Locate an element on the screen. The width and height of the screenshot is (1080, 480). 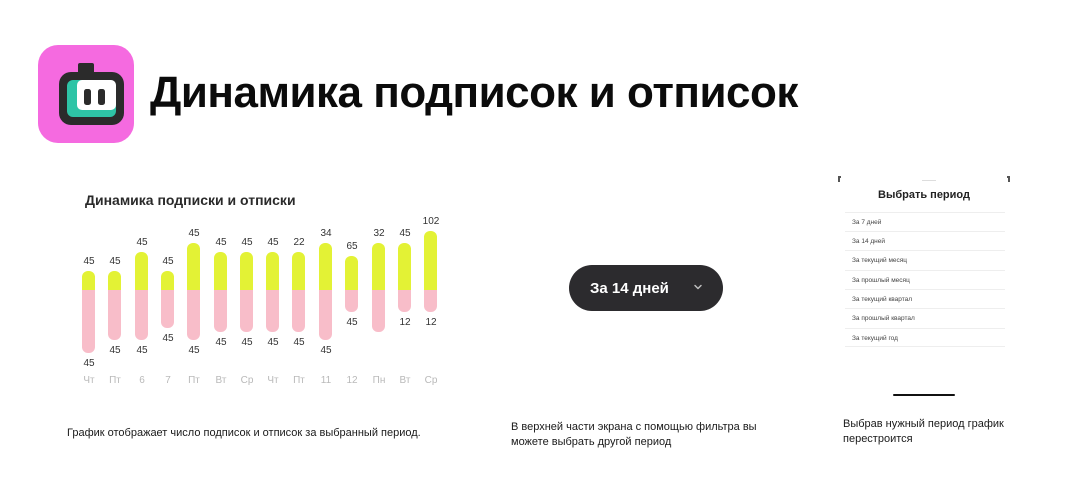
subscriptions-value-label: 102 is located at coordinates (431, 221).